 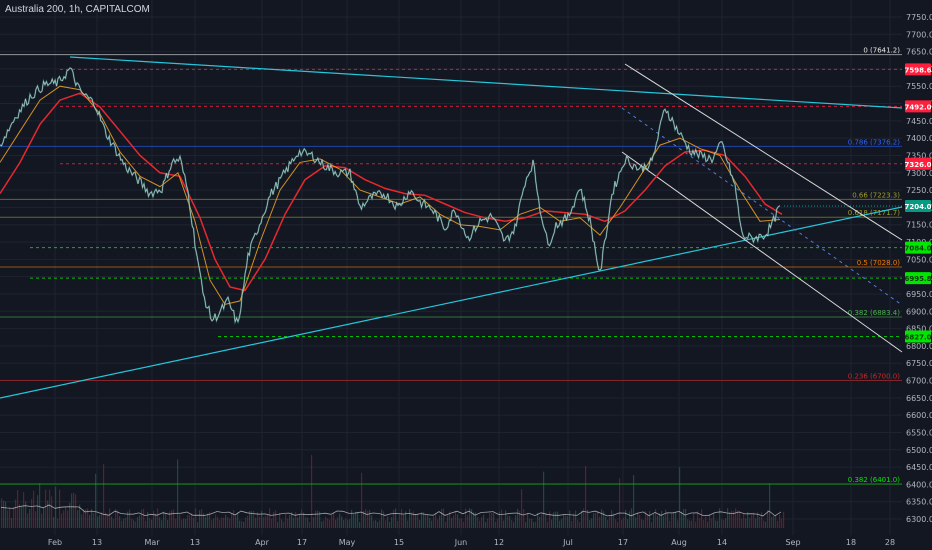 I want to click on level-badge, so click(x=918, y=247).